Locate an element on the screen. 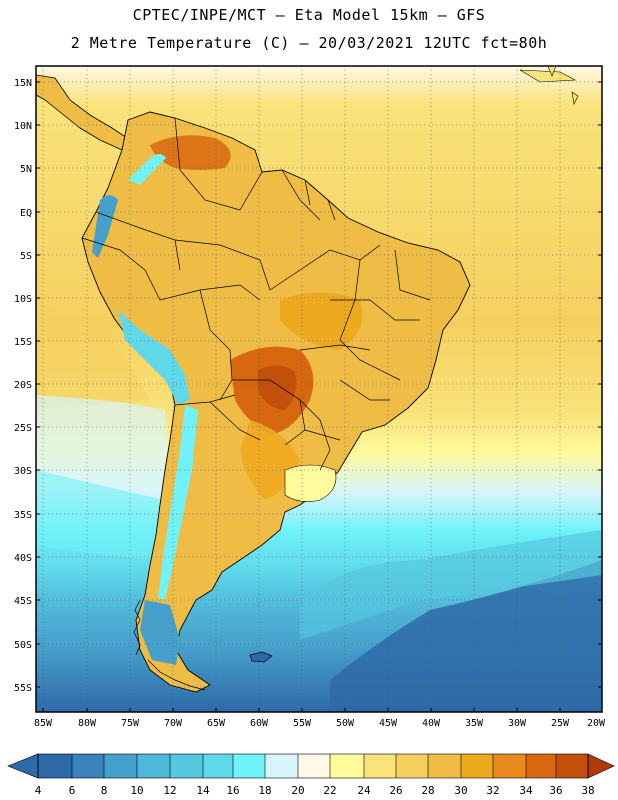 This screenshot has width=618, height=800. caribbean-islands is located at coordinates (549, 85).